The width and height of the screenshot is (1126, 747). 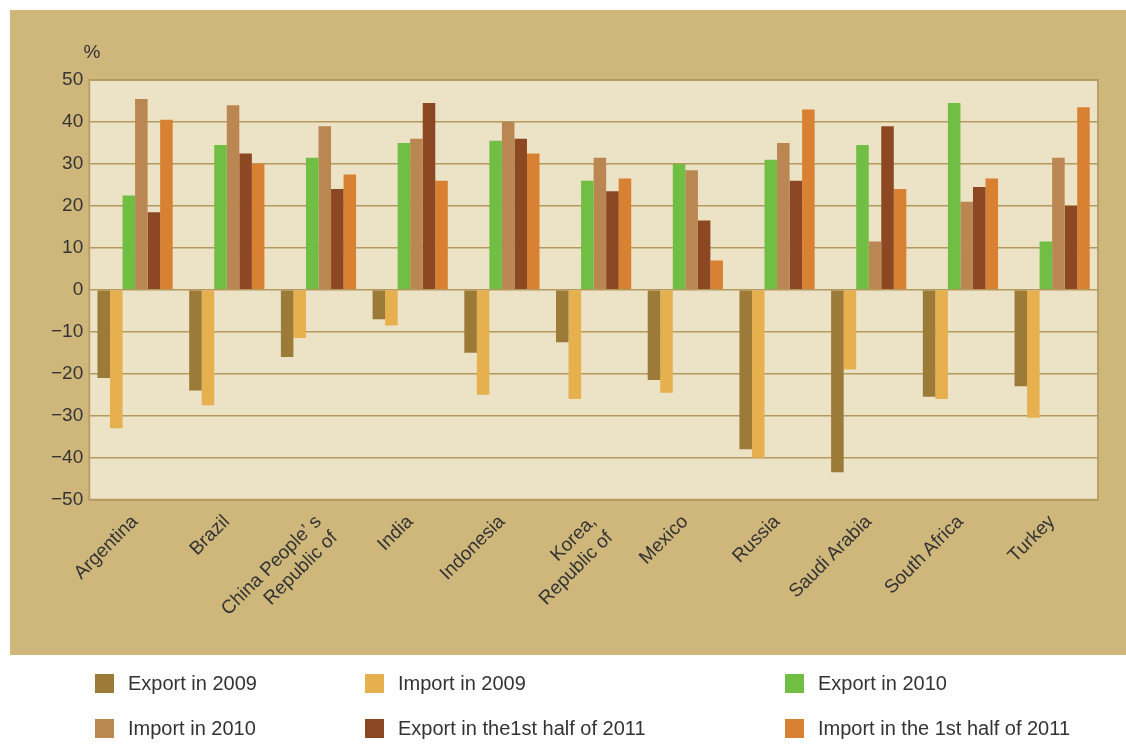 What do you see at coordinates (73, 163) in the screenshot?
I see `y-tick-label: 30` at bounding box center [73, 163].